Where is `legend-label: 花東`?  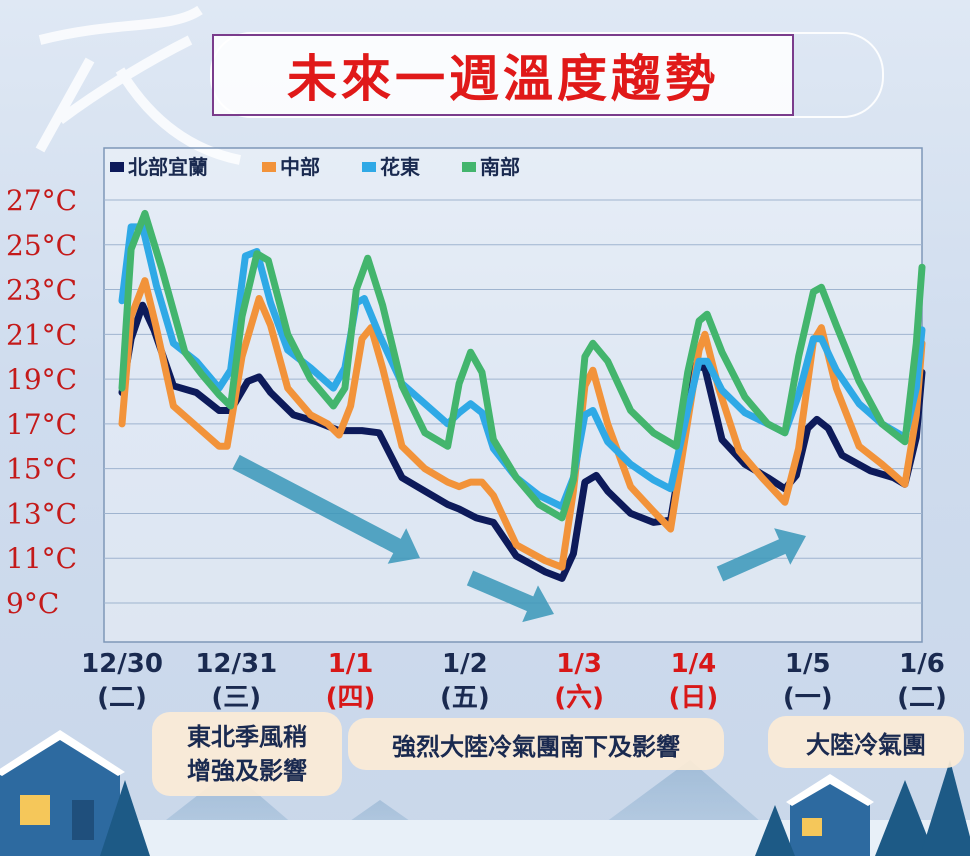
legend-label: 花東 is located at coordinates (400, 167).